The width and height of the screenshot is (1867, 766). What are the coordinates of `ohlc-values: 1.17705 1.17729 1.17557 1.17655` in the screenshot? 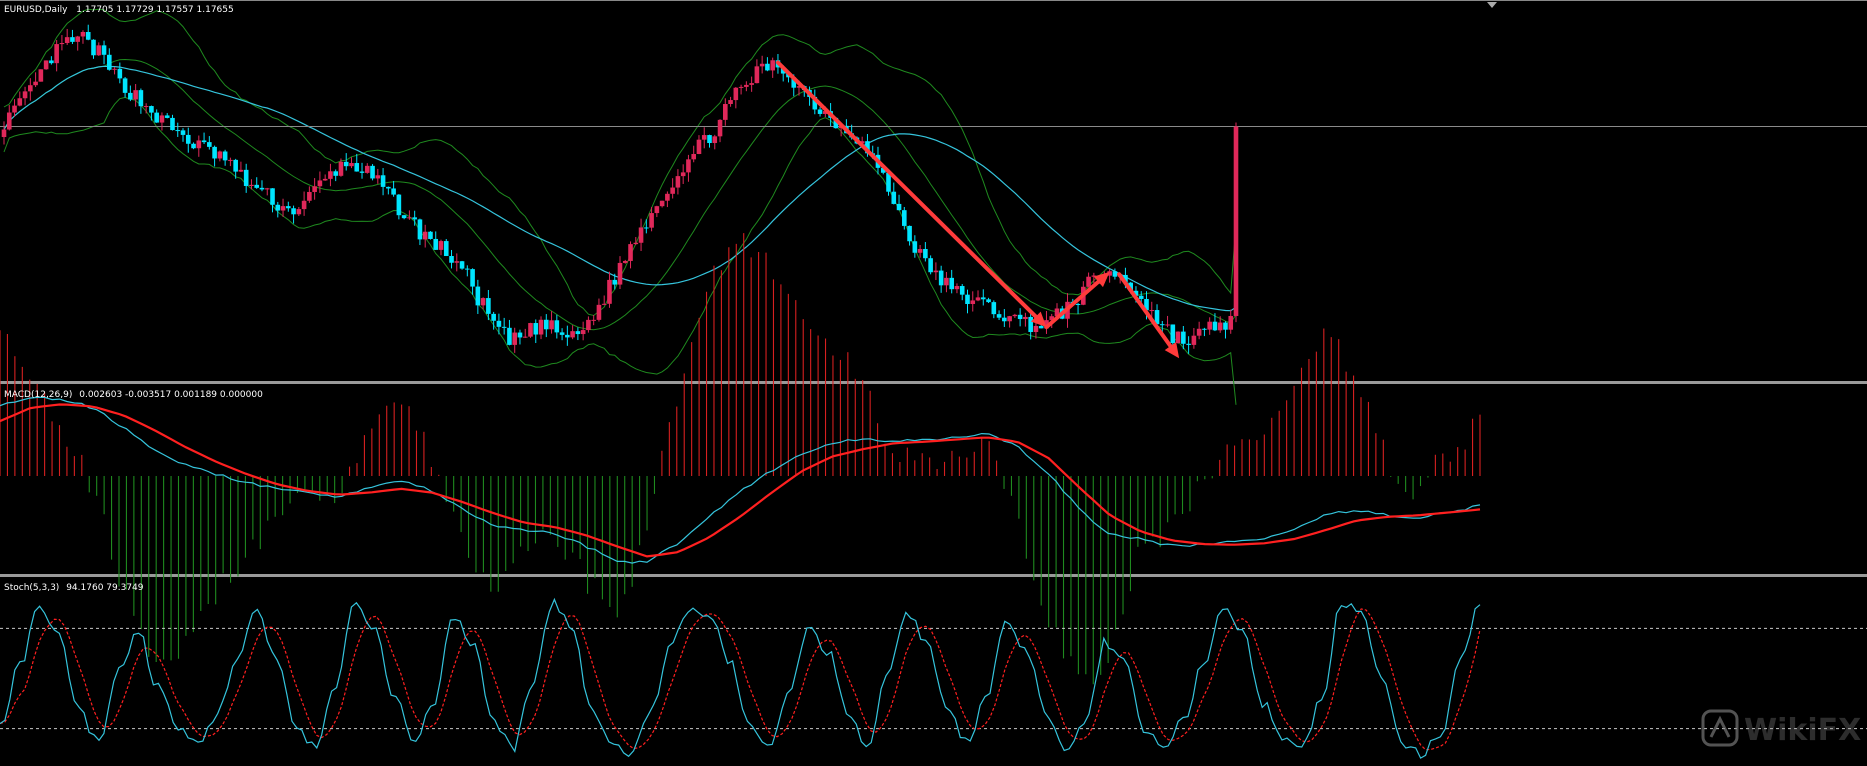 It's located at (154, 10).